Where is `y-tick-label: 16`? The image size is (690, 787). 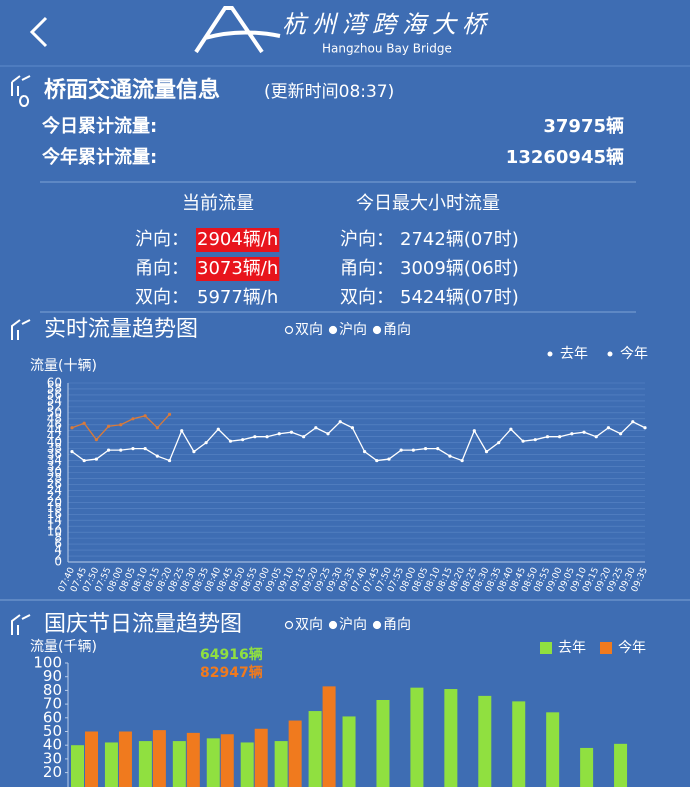
y-tick-label: 16 is located at coordinates (54, 514).